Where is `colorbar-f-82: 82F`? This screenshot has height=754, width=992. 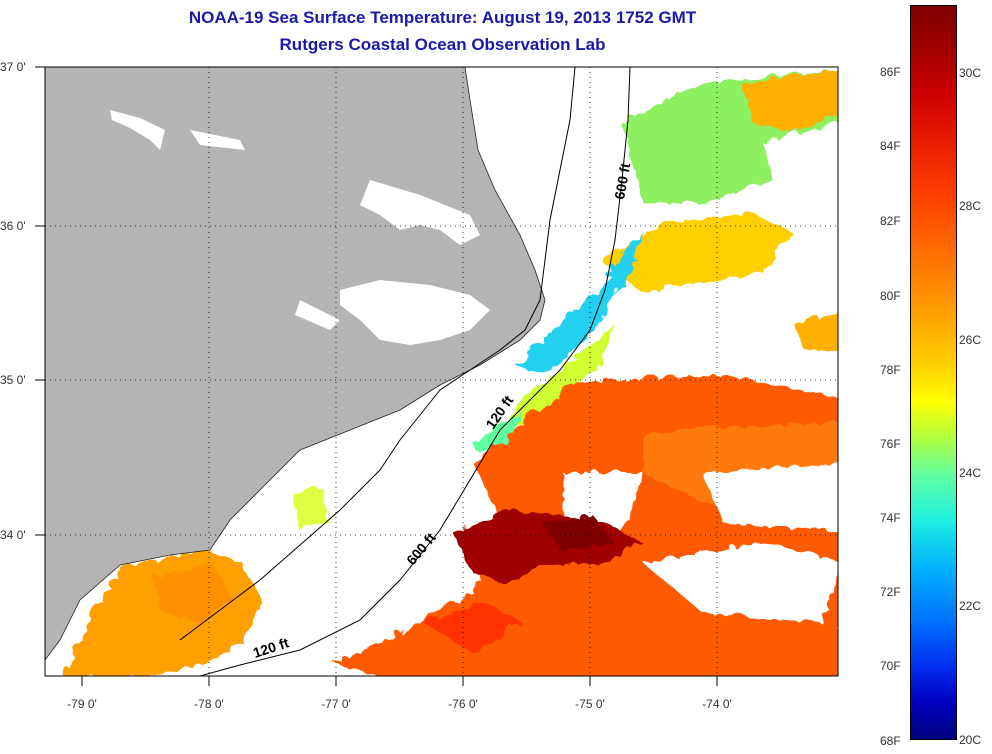 colorbar-f-82: 82F is located at coordinates (890, 221).